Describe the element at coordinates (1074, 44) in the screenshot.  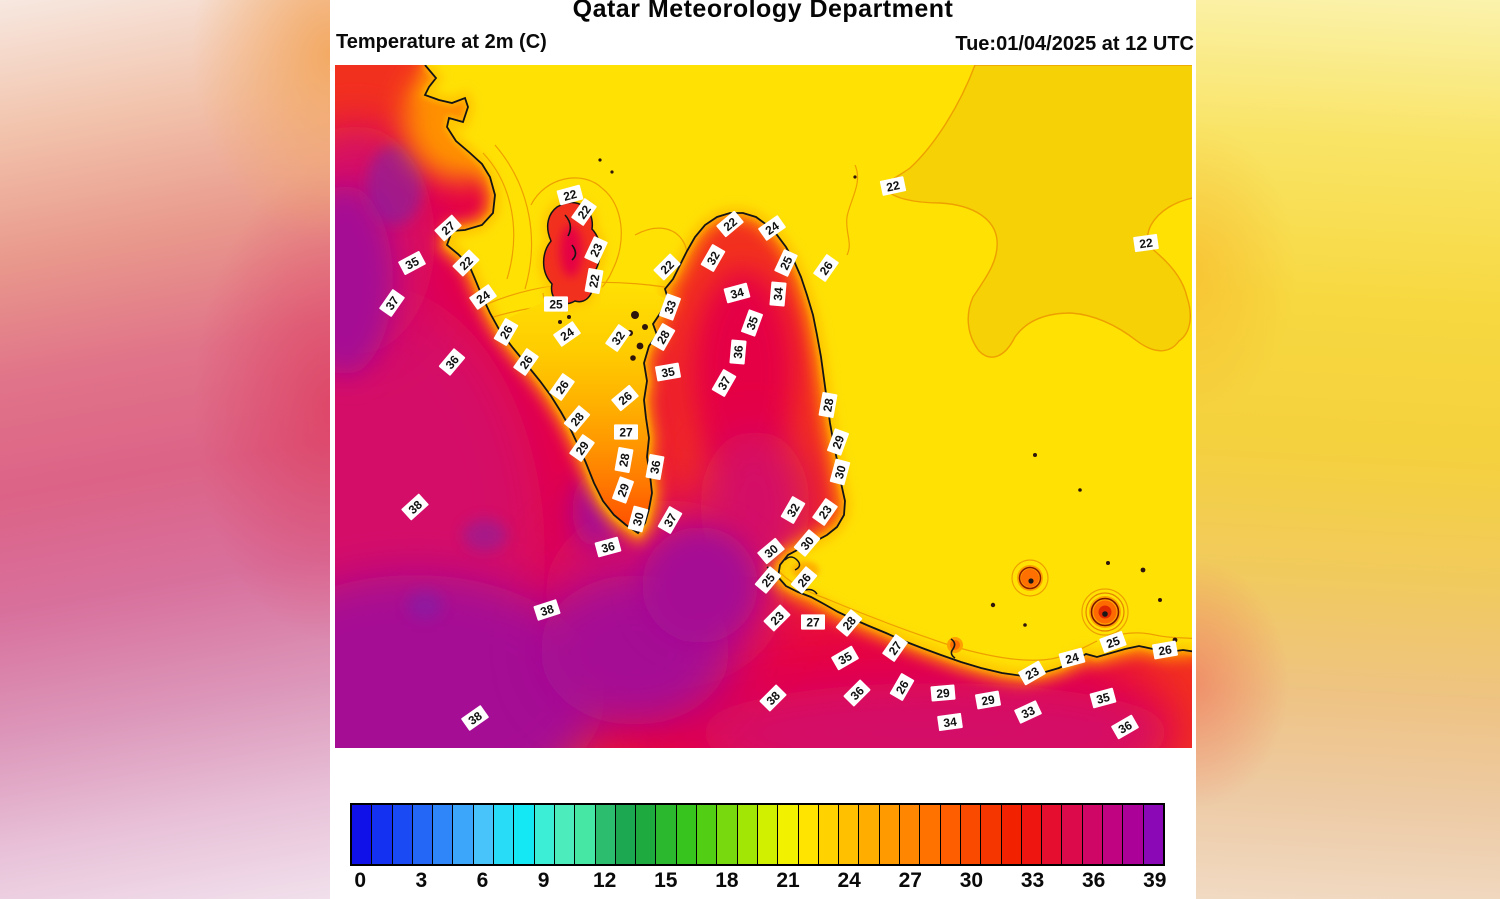
I see `valid-time-label: Tue:01/04/2025 at 12 UTC` at that location.